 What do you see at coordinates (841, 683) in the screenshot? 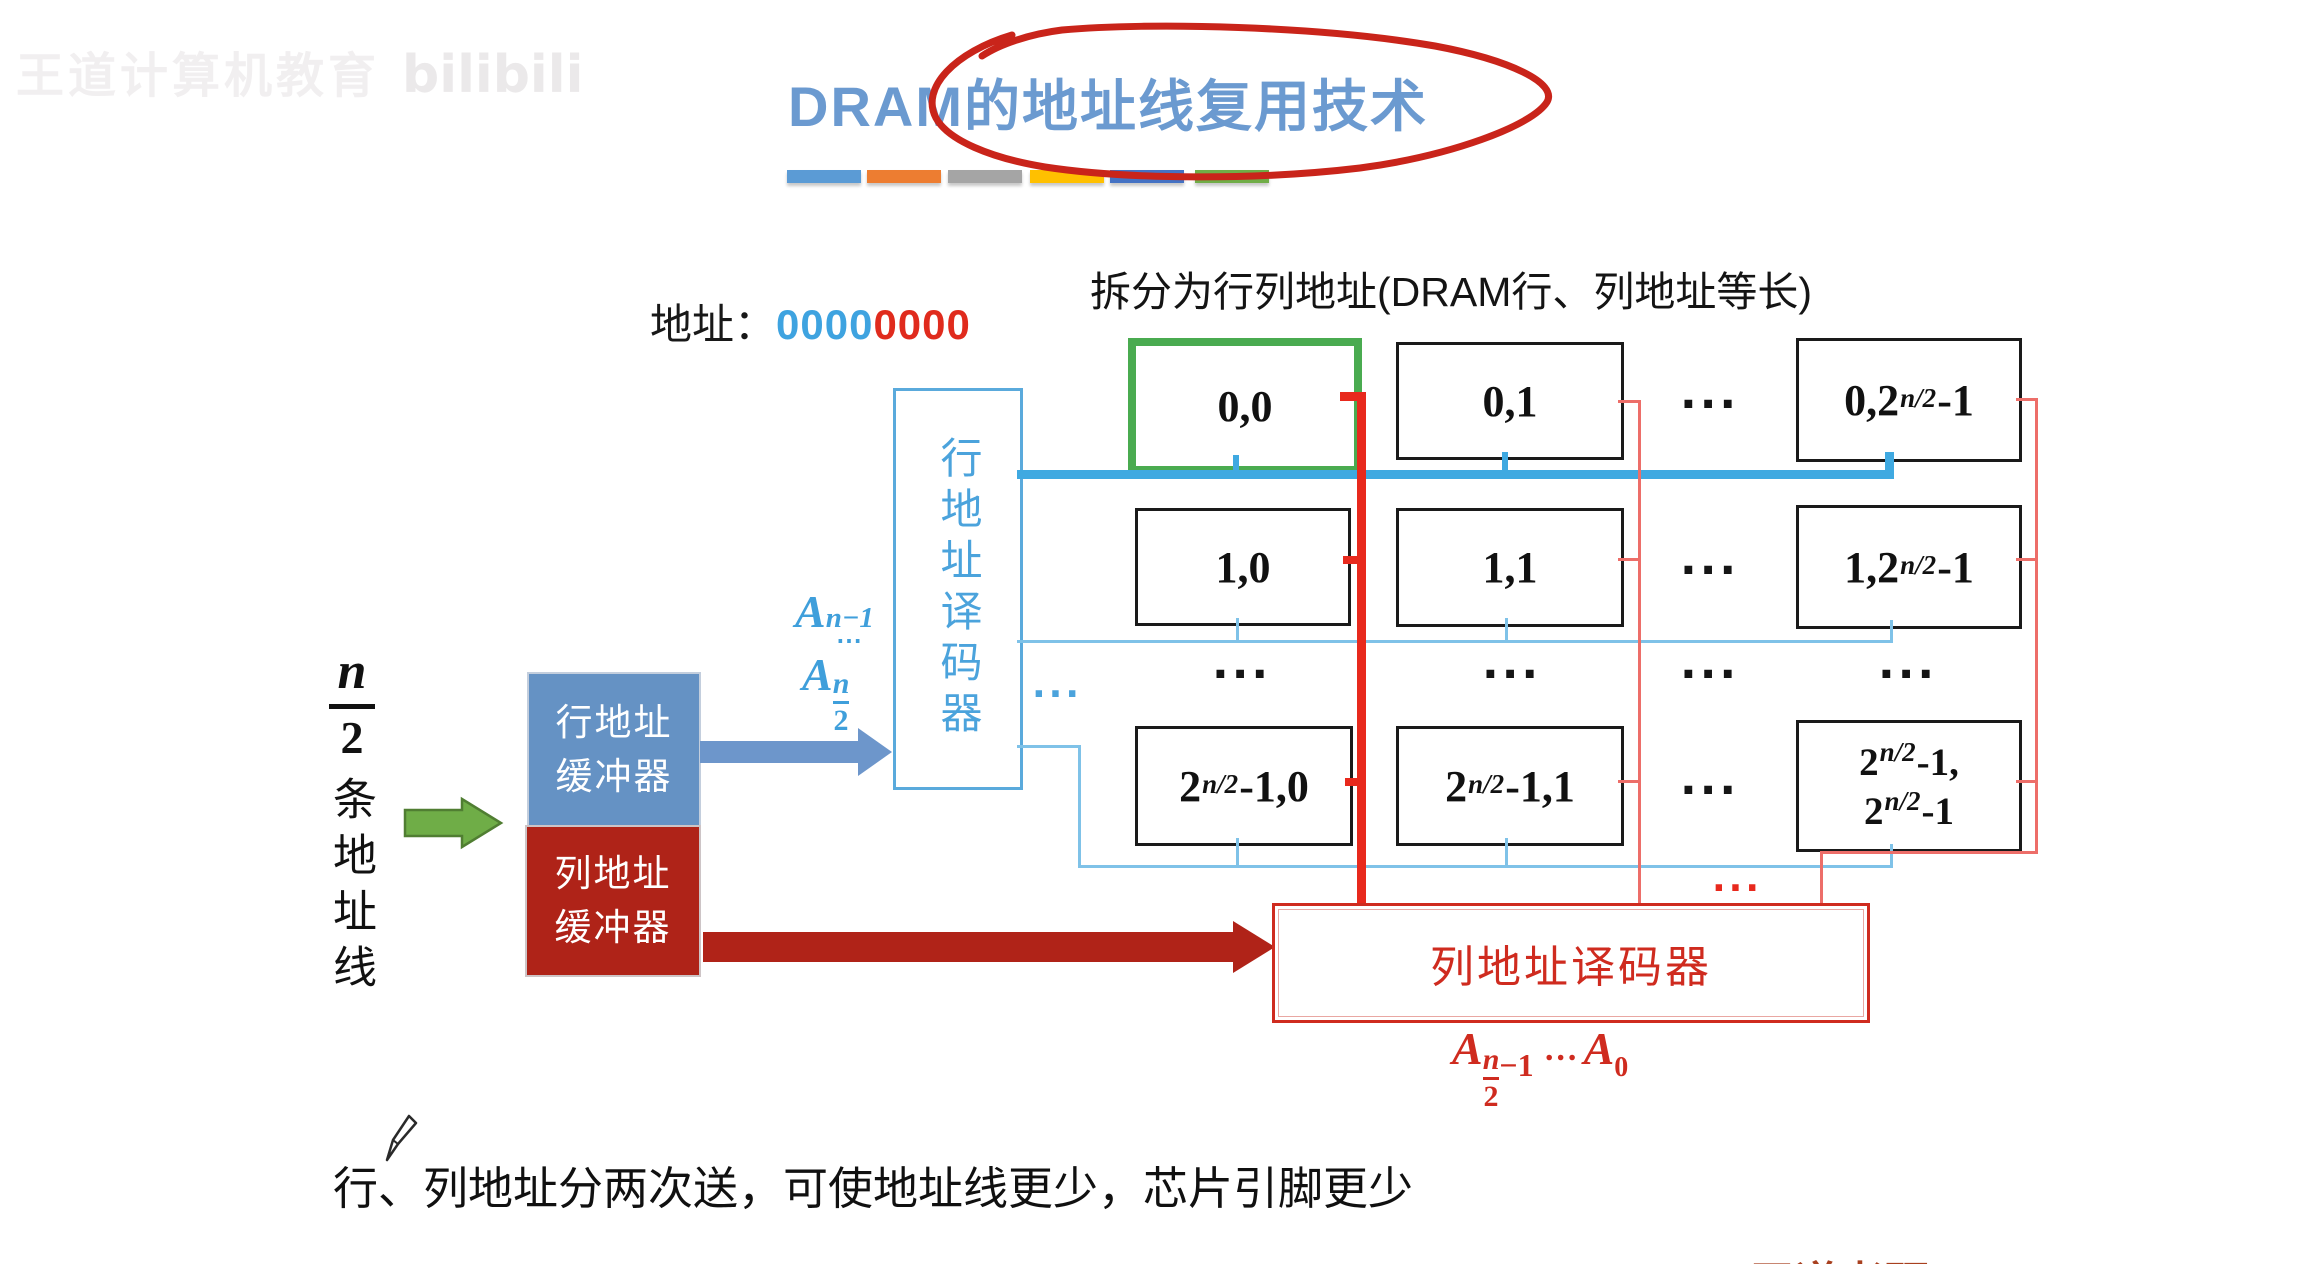
I see `frac-num: n` at bounding box center [841, 683].